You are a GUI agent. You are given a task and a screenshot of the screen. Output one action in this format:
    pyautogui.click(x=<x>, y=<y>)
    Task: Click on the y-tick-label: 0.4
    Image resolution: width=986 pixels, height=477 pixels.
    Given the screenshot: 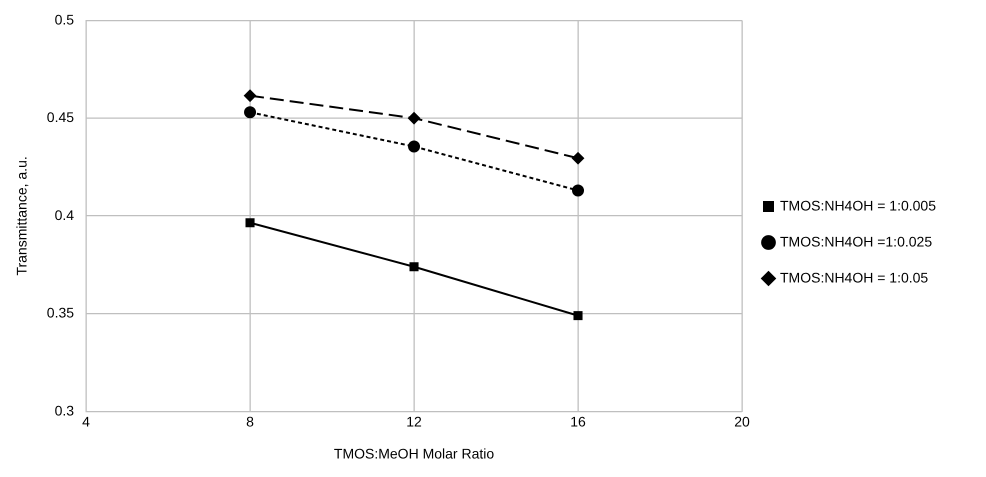 What is the action you would take?
    pyautogui.click(x=64, y=214)
    